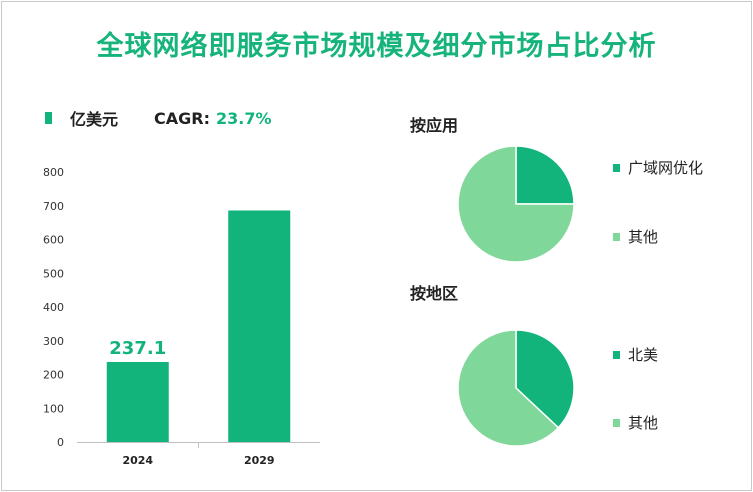  I want to click on bar-2024, so click(137, 401).